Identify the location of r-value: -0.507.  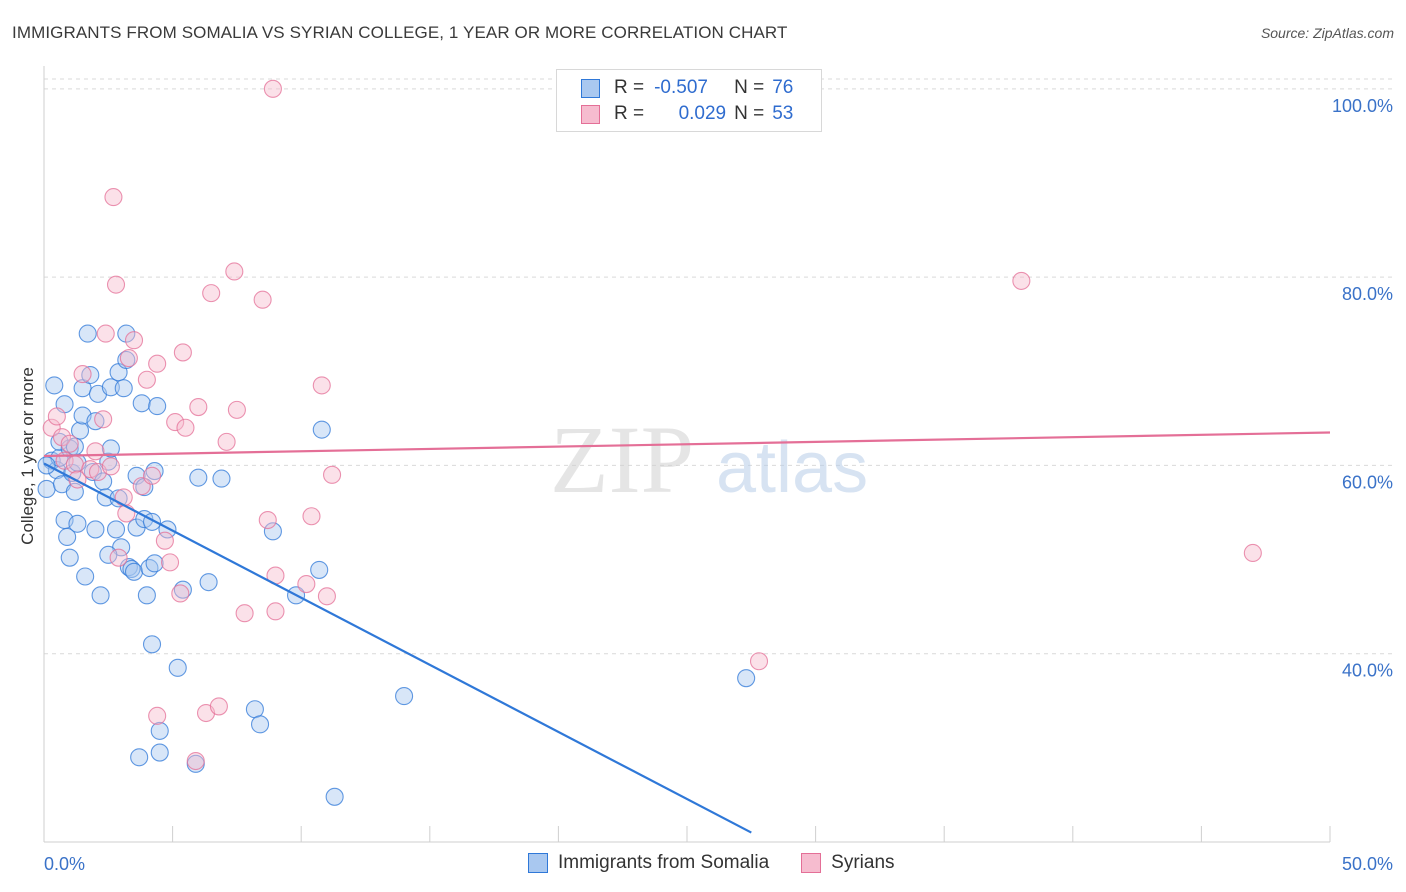
(681, 87).